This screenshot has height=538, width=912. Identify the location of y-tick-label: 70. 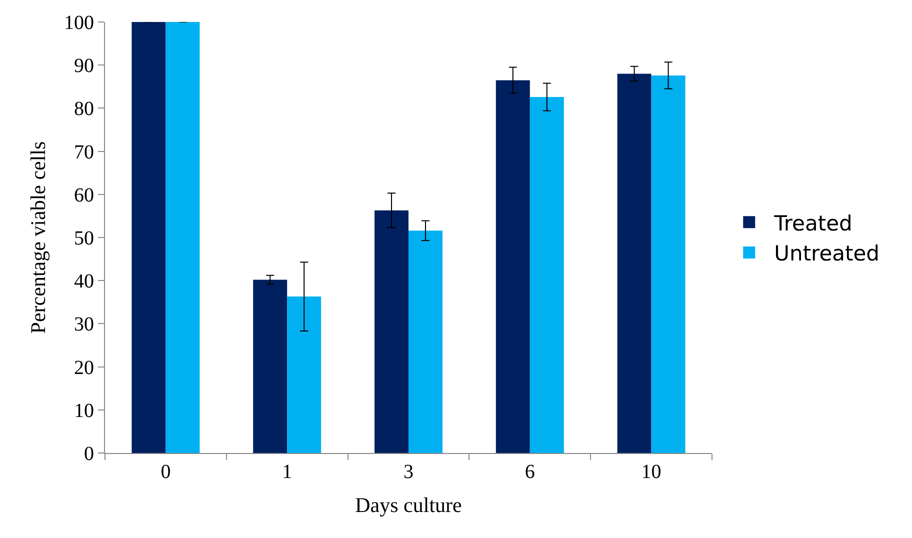
(84, 152).